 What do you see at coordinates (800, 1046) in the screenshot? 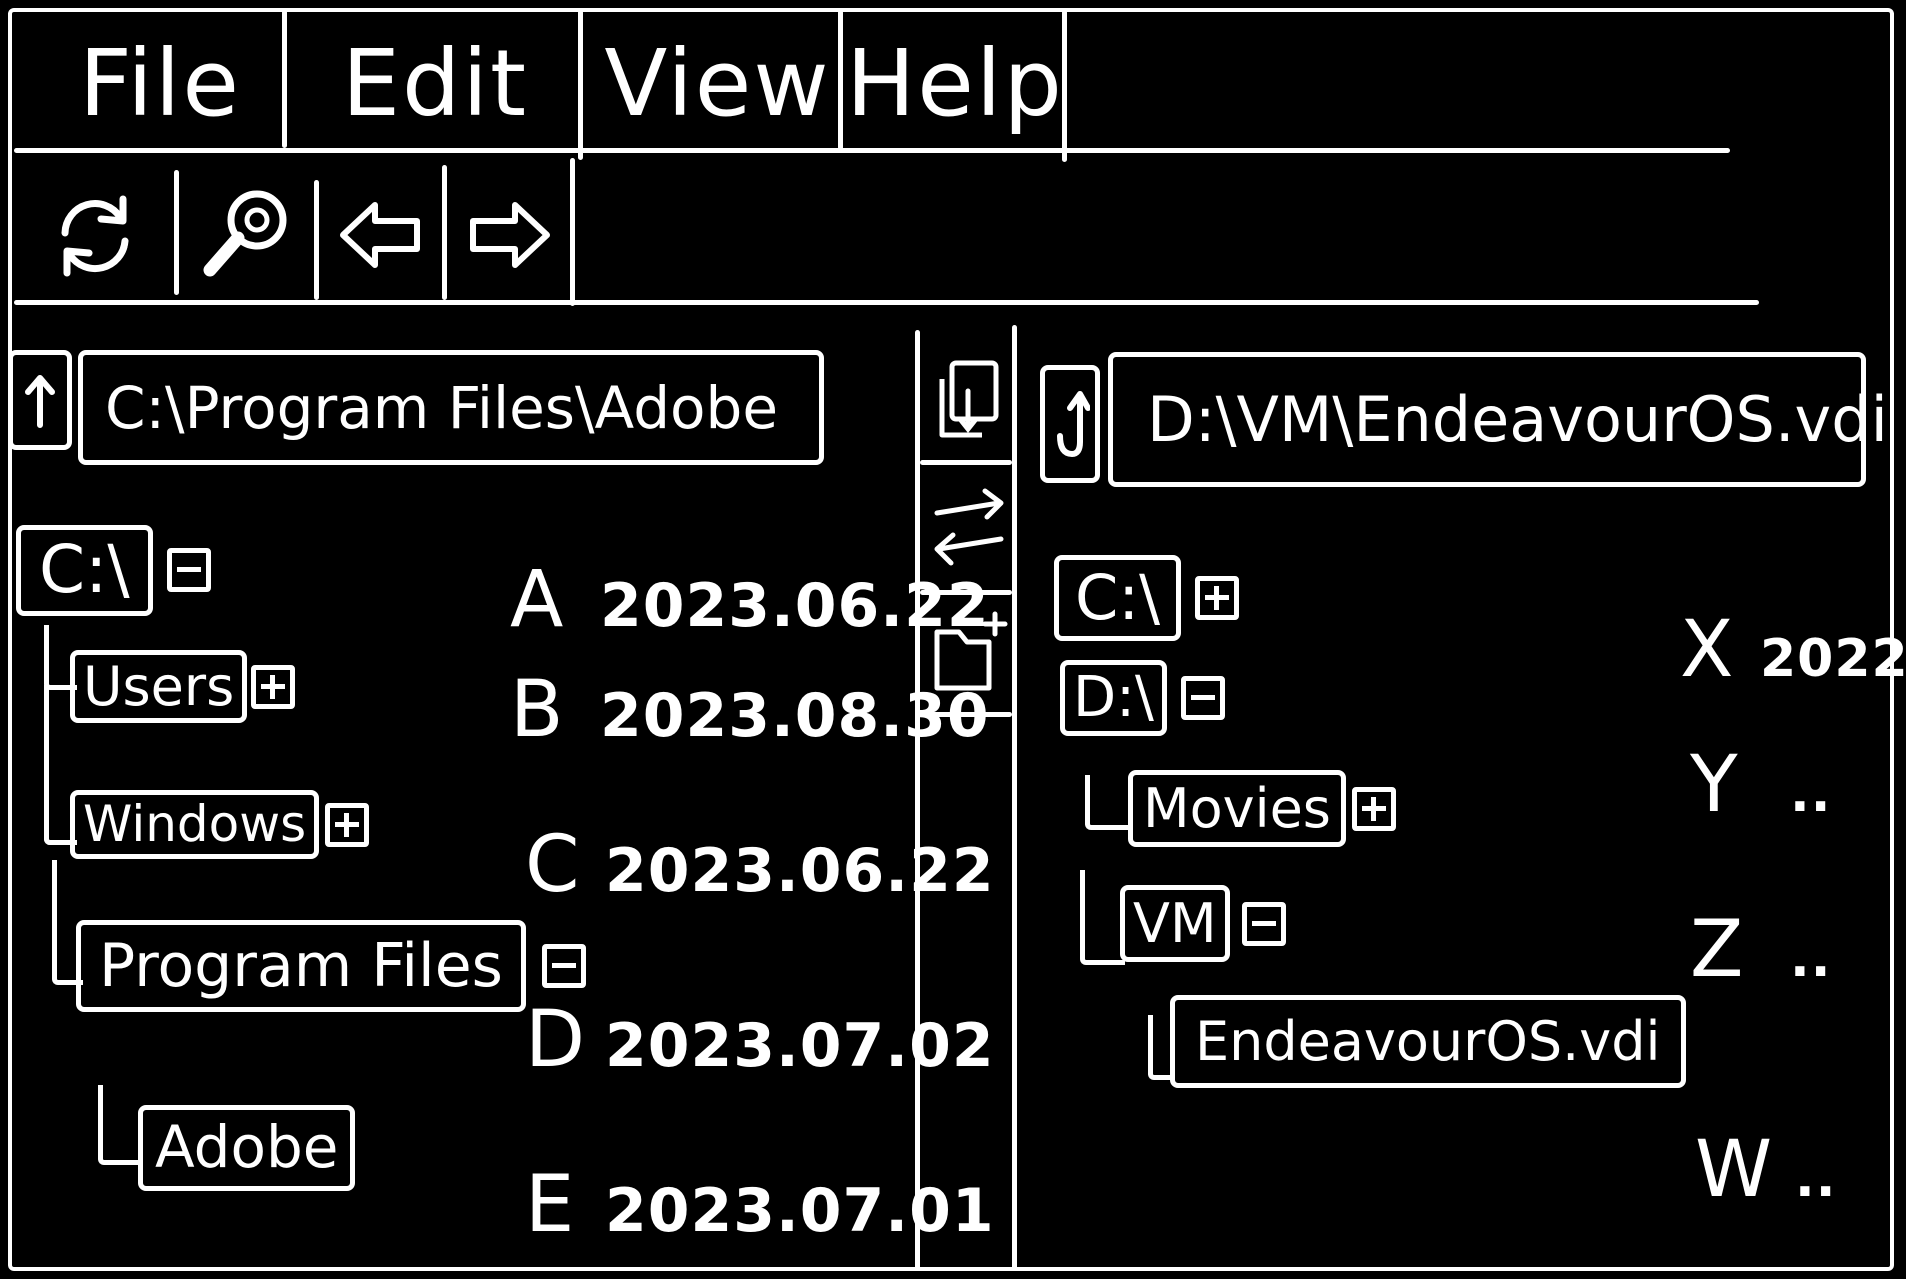
I see `file-date: 2023.07.02` at bounding box center [800, 1046].